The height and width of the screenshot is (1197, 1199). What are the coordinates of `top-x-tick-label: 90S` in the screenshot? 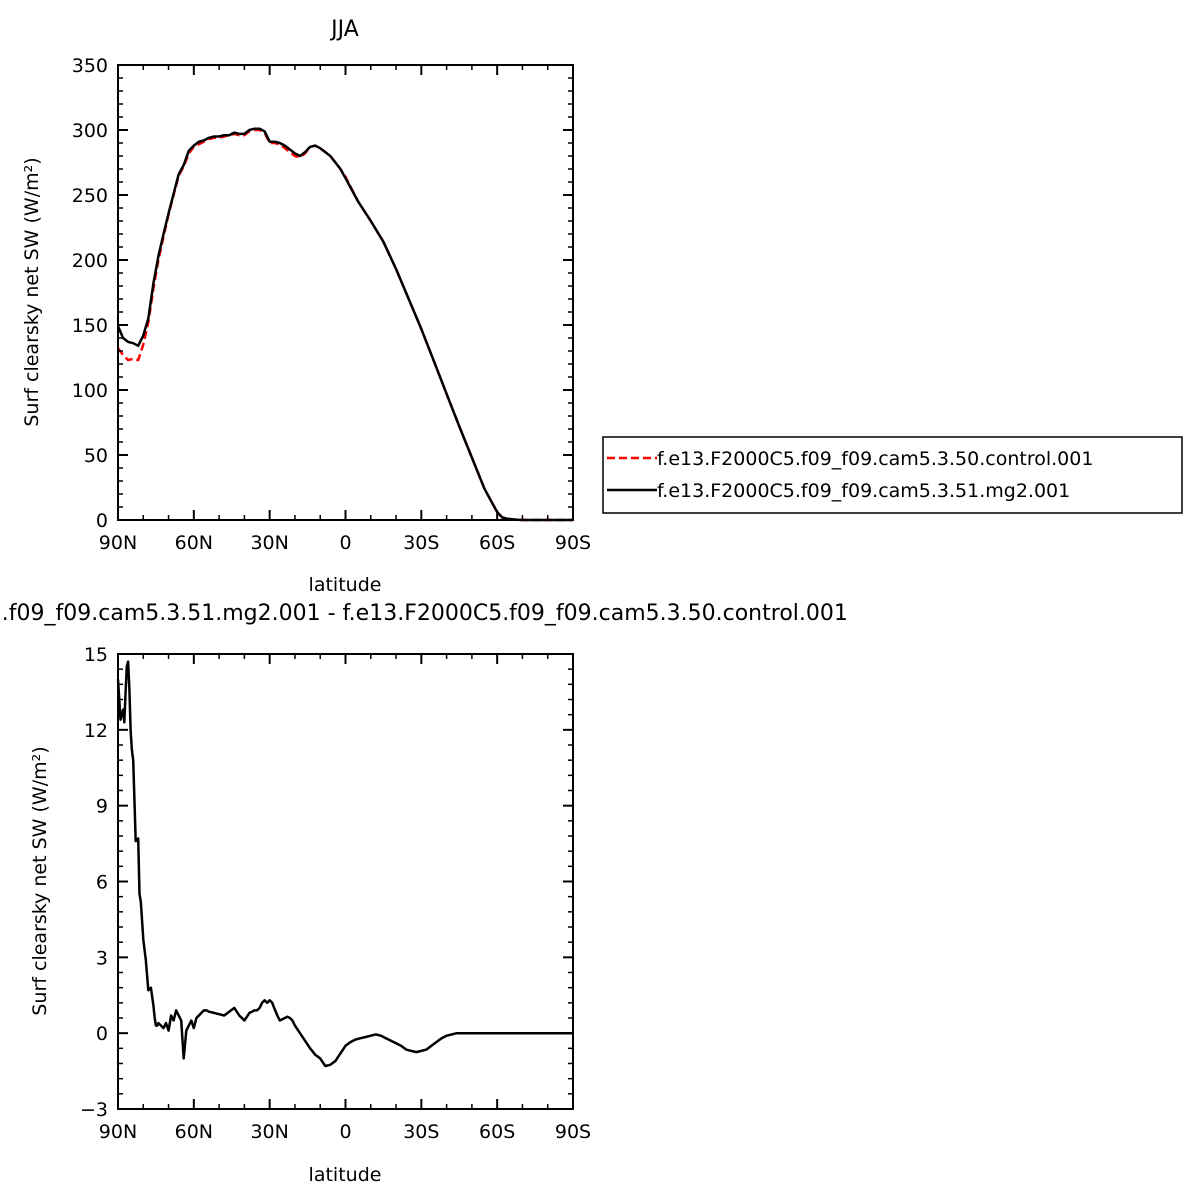 It's located at (573, 543).